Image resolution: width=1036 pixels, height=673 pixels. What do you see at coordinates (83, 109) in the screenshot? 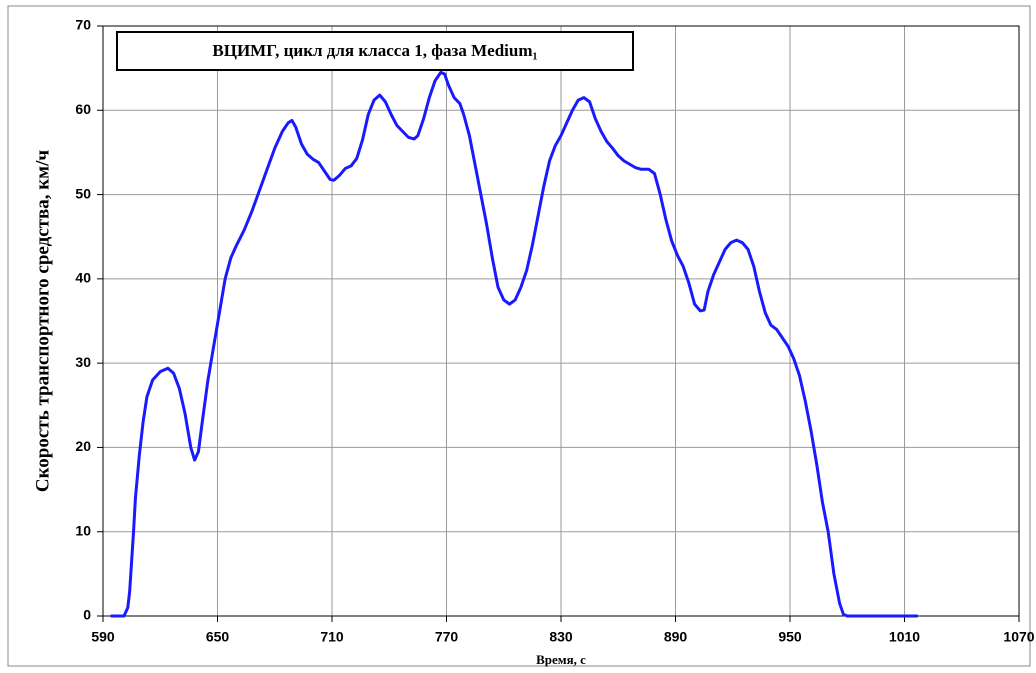
I see `y-tick-label: 60` at bounding box center [83, 109].